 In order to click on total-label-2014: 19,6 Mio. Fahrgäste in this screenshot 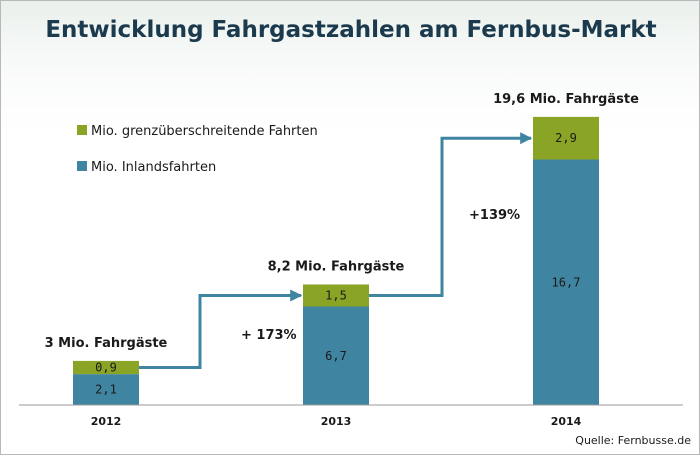, I will do `click(566, 99)`.